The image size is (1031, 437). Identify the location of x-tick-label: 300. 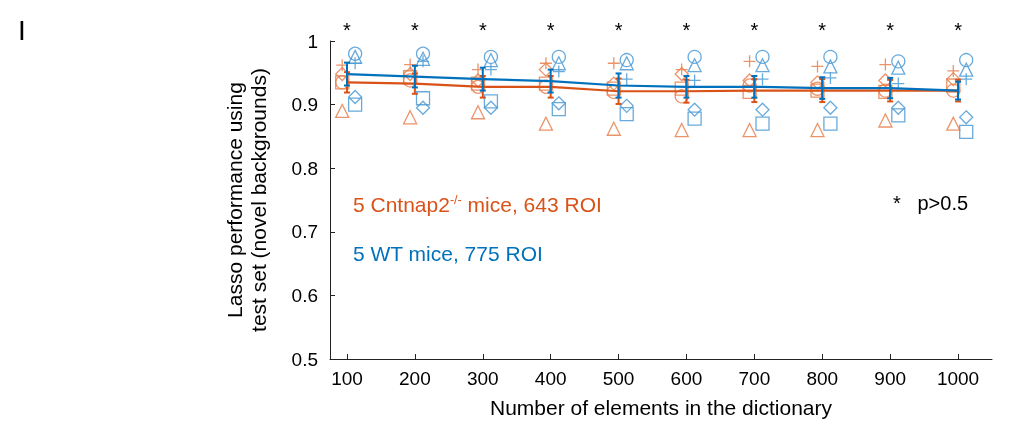
(482, 378).